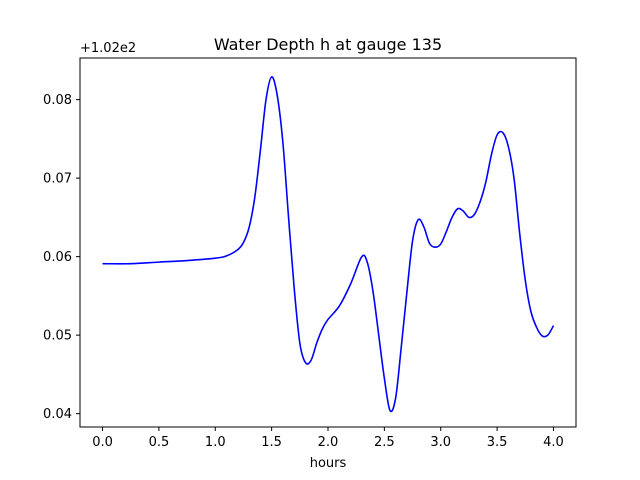 The height and width of the screenshot is (480, 640). I want to click on y-tick-label: 0.04, so click(57, 414).